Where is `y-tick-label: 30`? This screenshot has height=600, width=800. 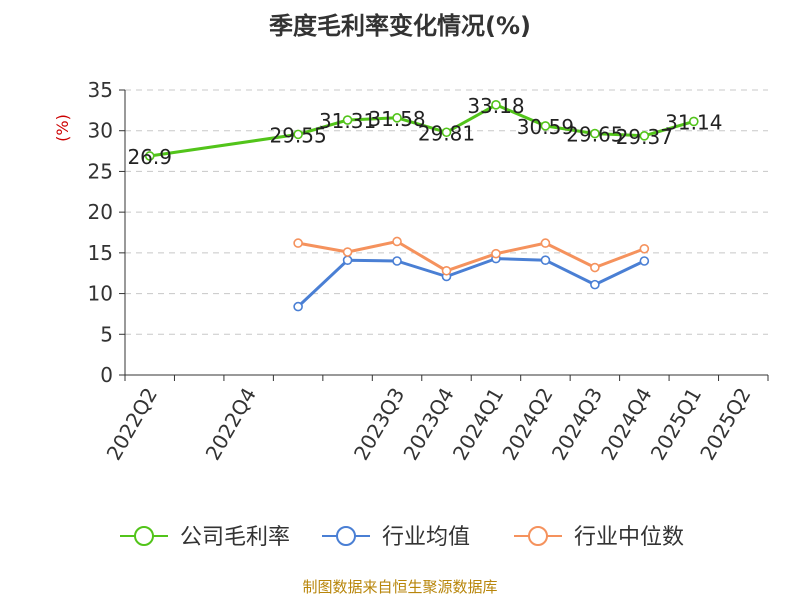 y-tick-label: 30 is located at coordinates (100, 131).